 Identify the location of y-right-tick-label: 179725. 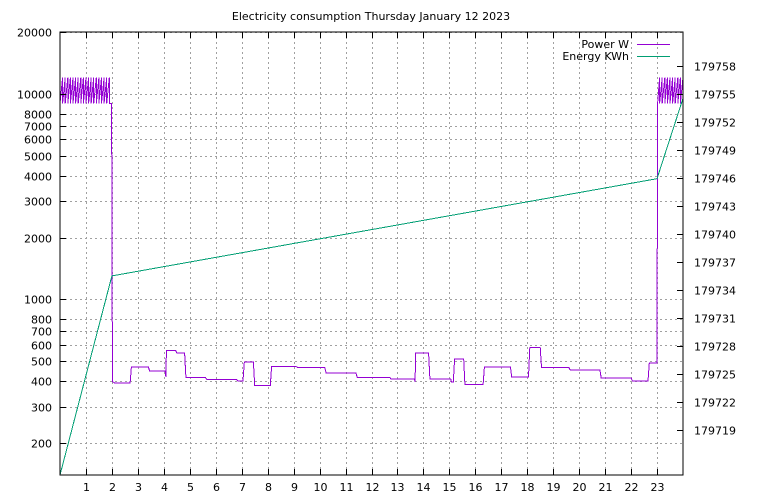
(715, 375).